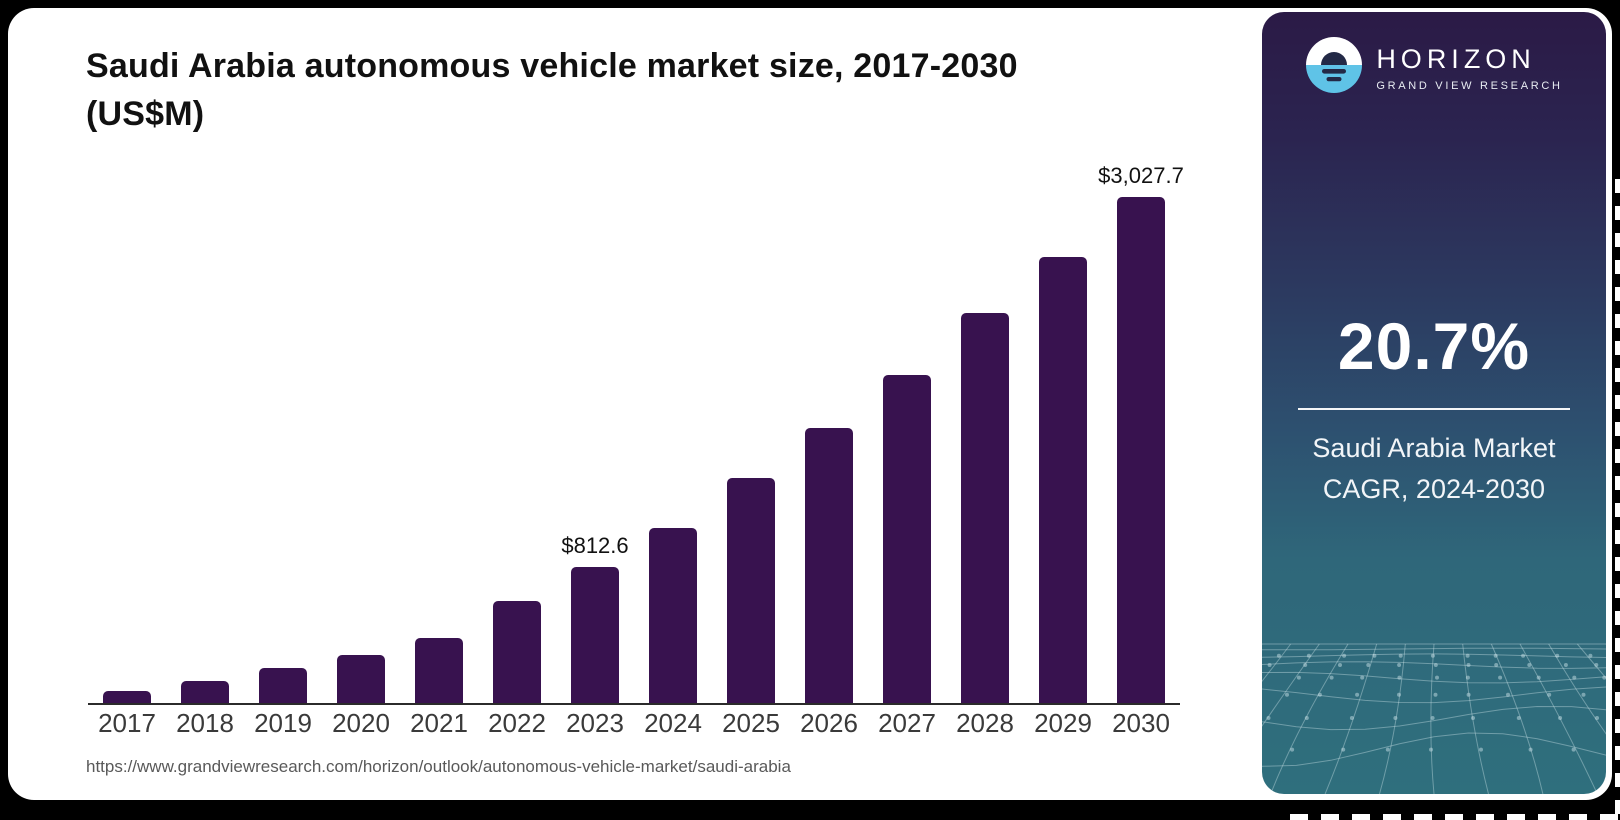 This screenshot has width=1620, height=820. What do you see at coordinates (829, 723) in the screenshot?
I see `x-tick-2026: 2026` at bounding box center [829, 723].